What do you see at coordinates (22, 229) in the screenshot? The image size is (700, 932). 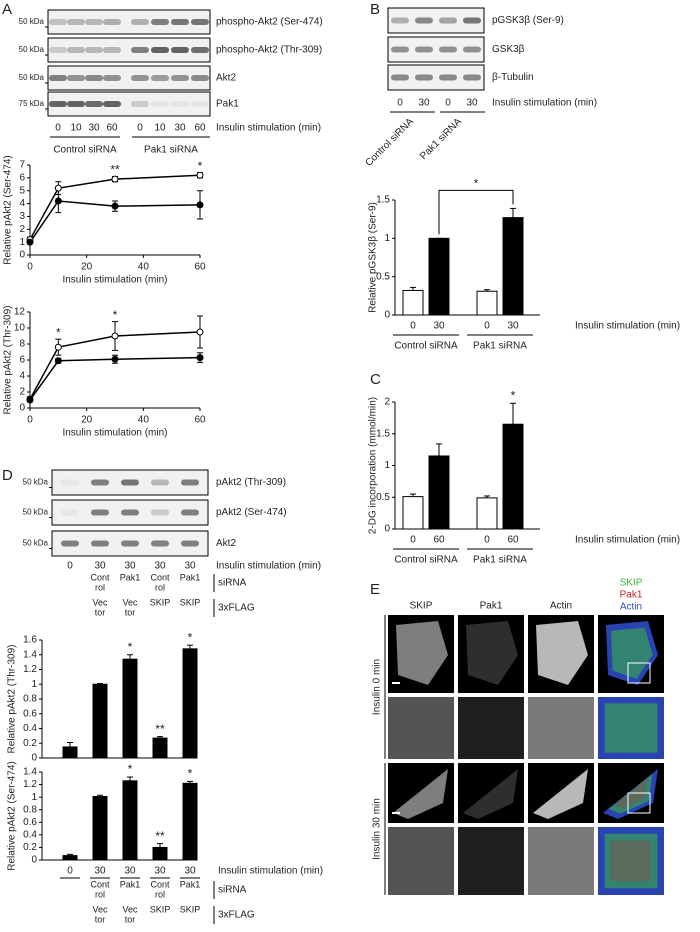 I see `y-tick-label: 2` at bounding box center [22, 229].